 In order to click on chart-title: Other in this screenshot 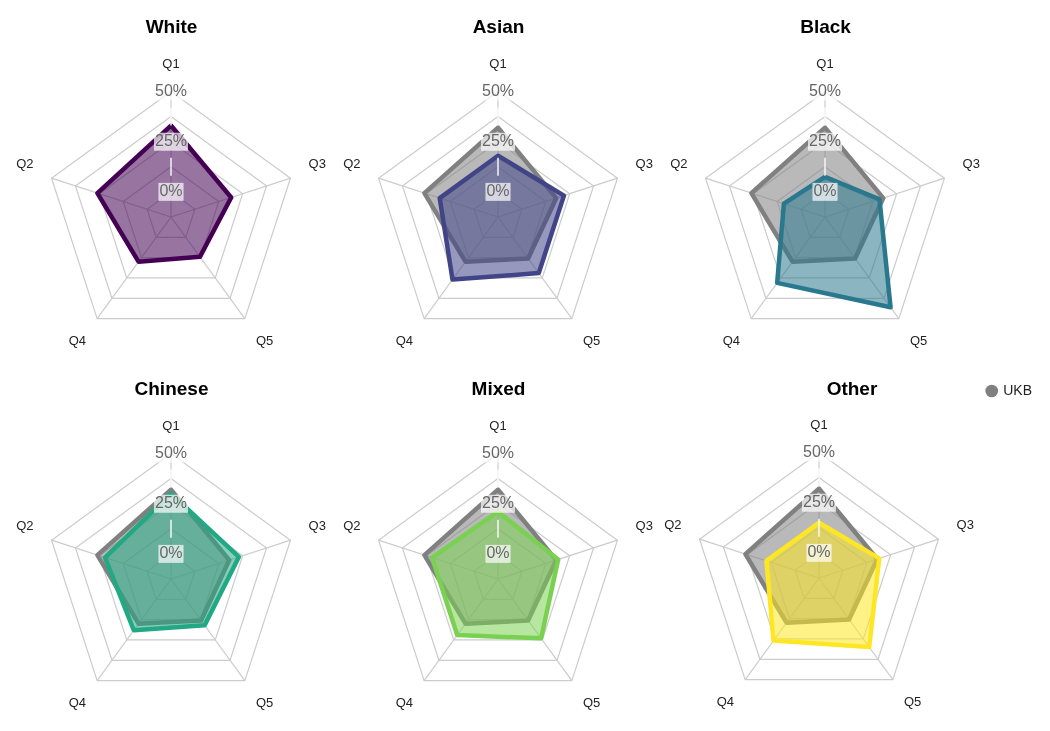, I will do `click(852, 388)`.